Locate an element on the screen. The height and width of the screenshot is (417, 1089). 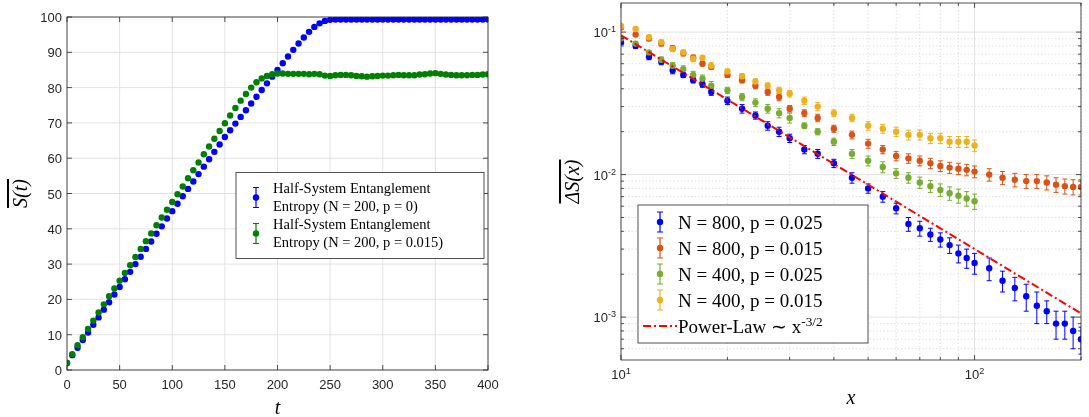
x-tick-label: 350 is located at coordinates (435, 384).